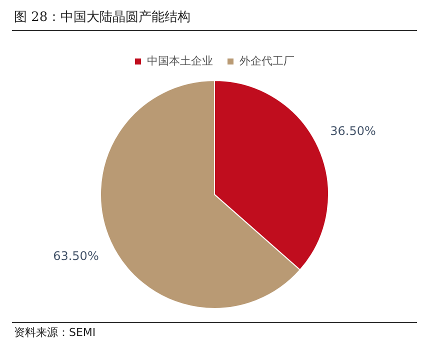 Image resolution: width=429 pixels, height=343 pixels. I want to click on data-label: 36.50%, so click(353, 131).